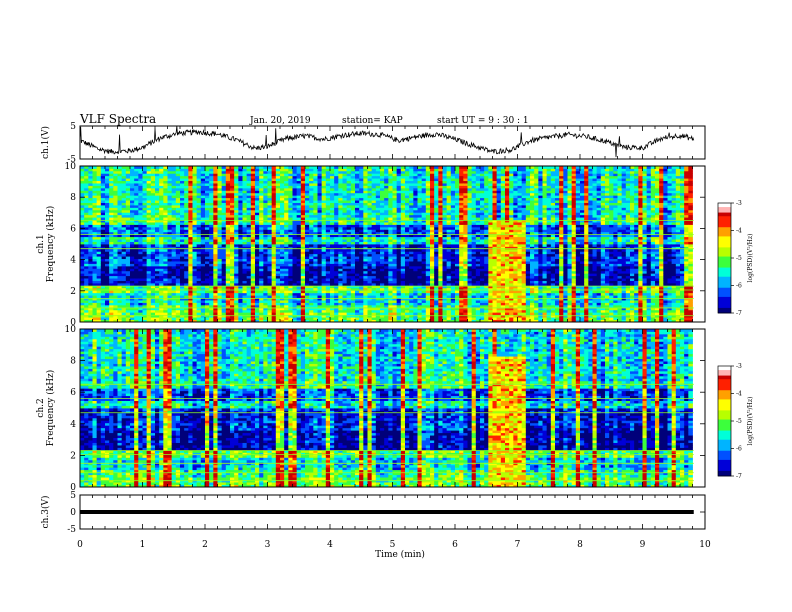  I want to click on time-axis-tick-label: 4, so click(330, 545).